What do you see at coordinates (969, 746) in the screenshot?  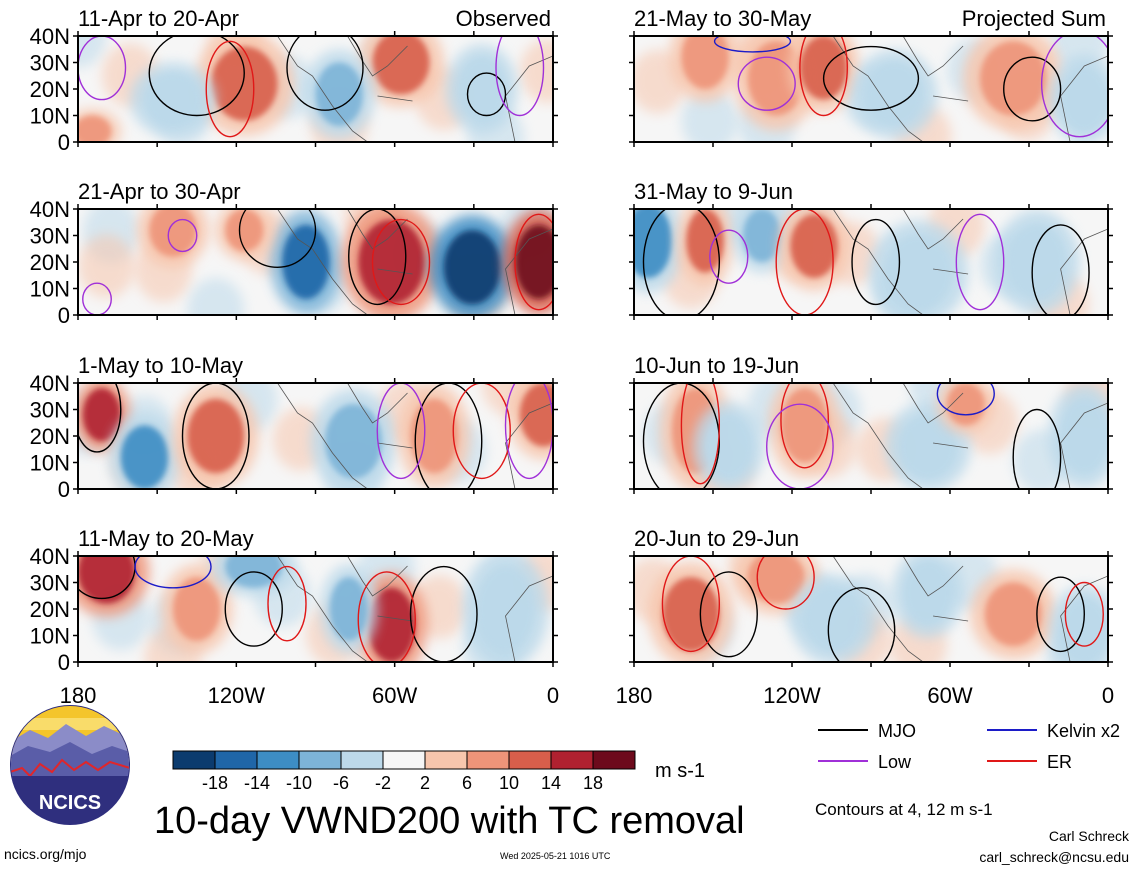 I see `contour-legend: MJO Kelvin x2 Low ER` at bounding box center [969, 746].